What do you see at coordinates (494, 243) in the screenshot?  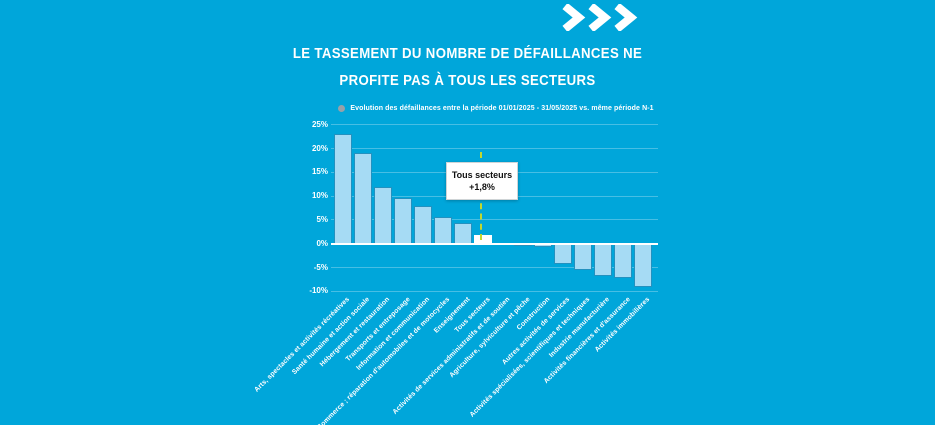 I see `zero-axis-line` at bounding box center [494, 243].